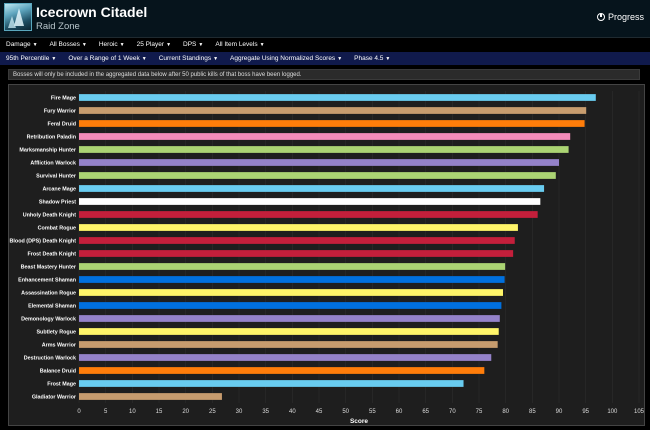 The width and height of the screenshot is (650, 430). What do you see at coordinates (359, 421) in the screenshot?
I see `x-axis-label: Score` at bounding box center [359, 421].